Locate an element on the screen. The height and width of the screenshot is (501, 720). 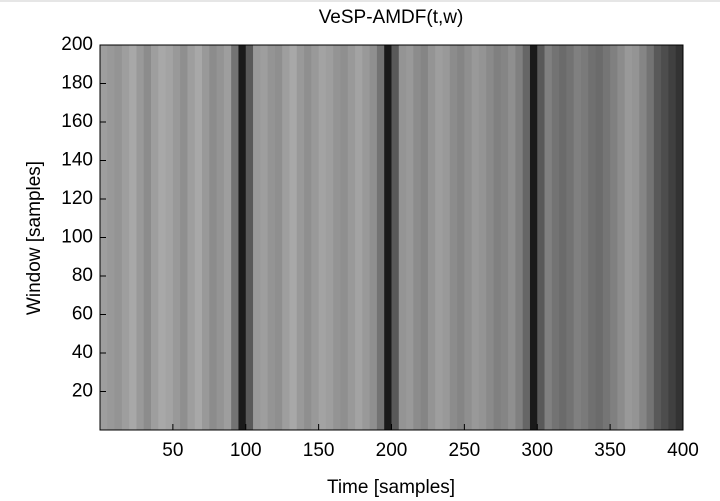
y-tick-label: 80 is located at coordinates (82, 275).